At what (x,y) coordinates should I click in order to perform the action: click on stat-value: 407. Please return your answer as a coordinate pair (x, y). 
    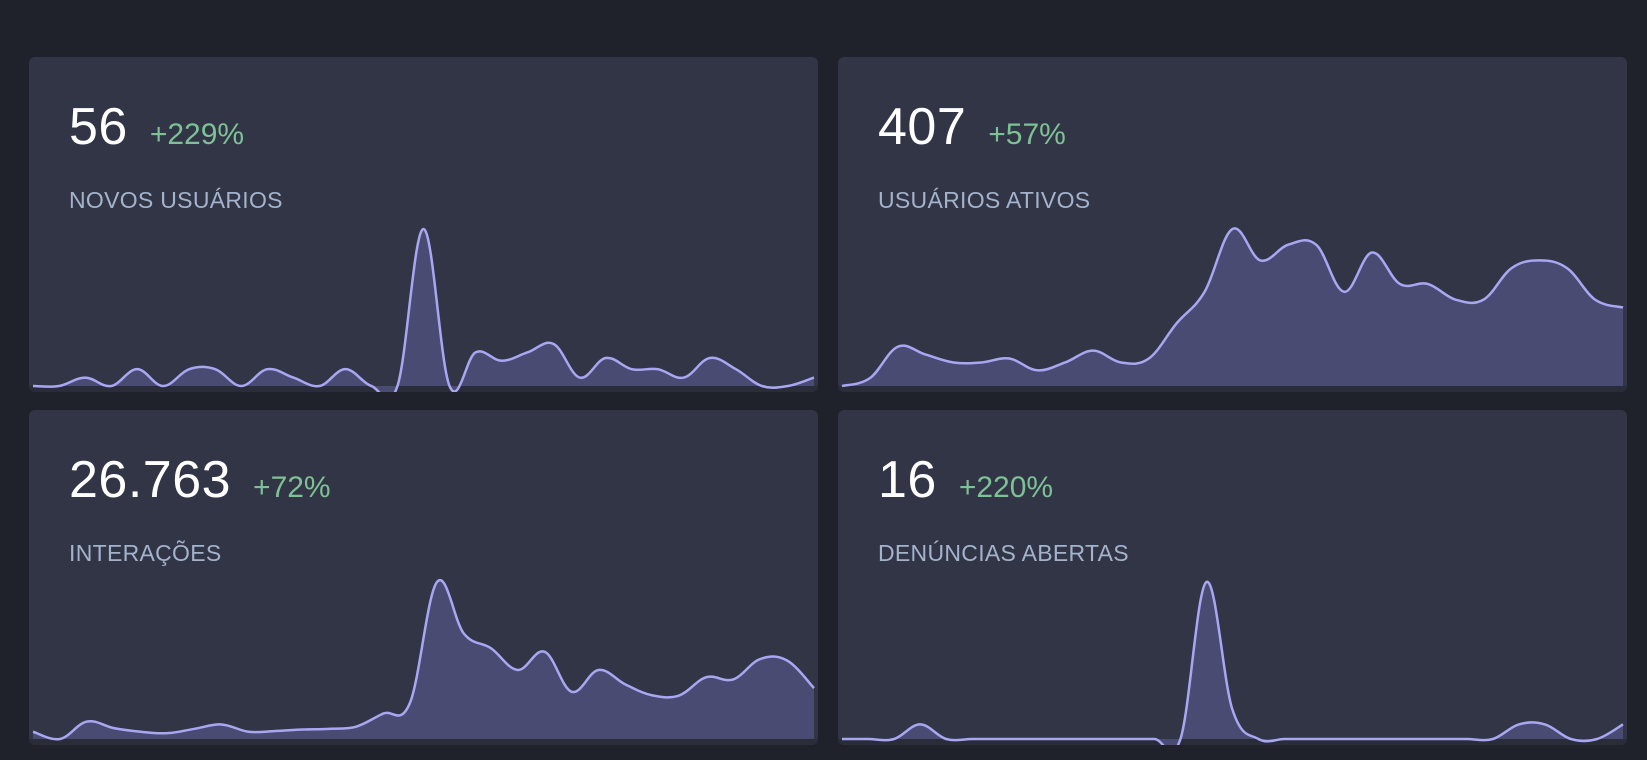
    Looking at the image, I should click on (922, 127).